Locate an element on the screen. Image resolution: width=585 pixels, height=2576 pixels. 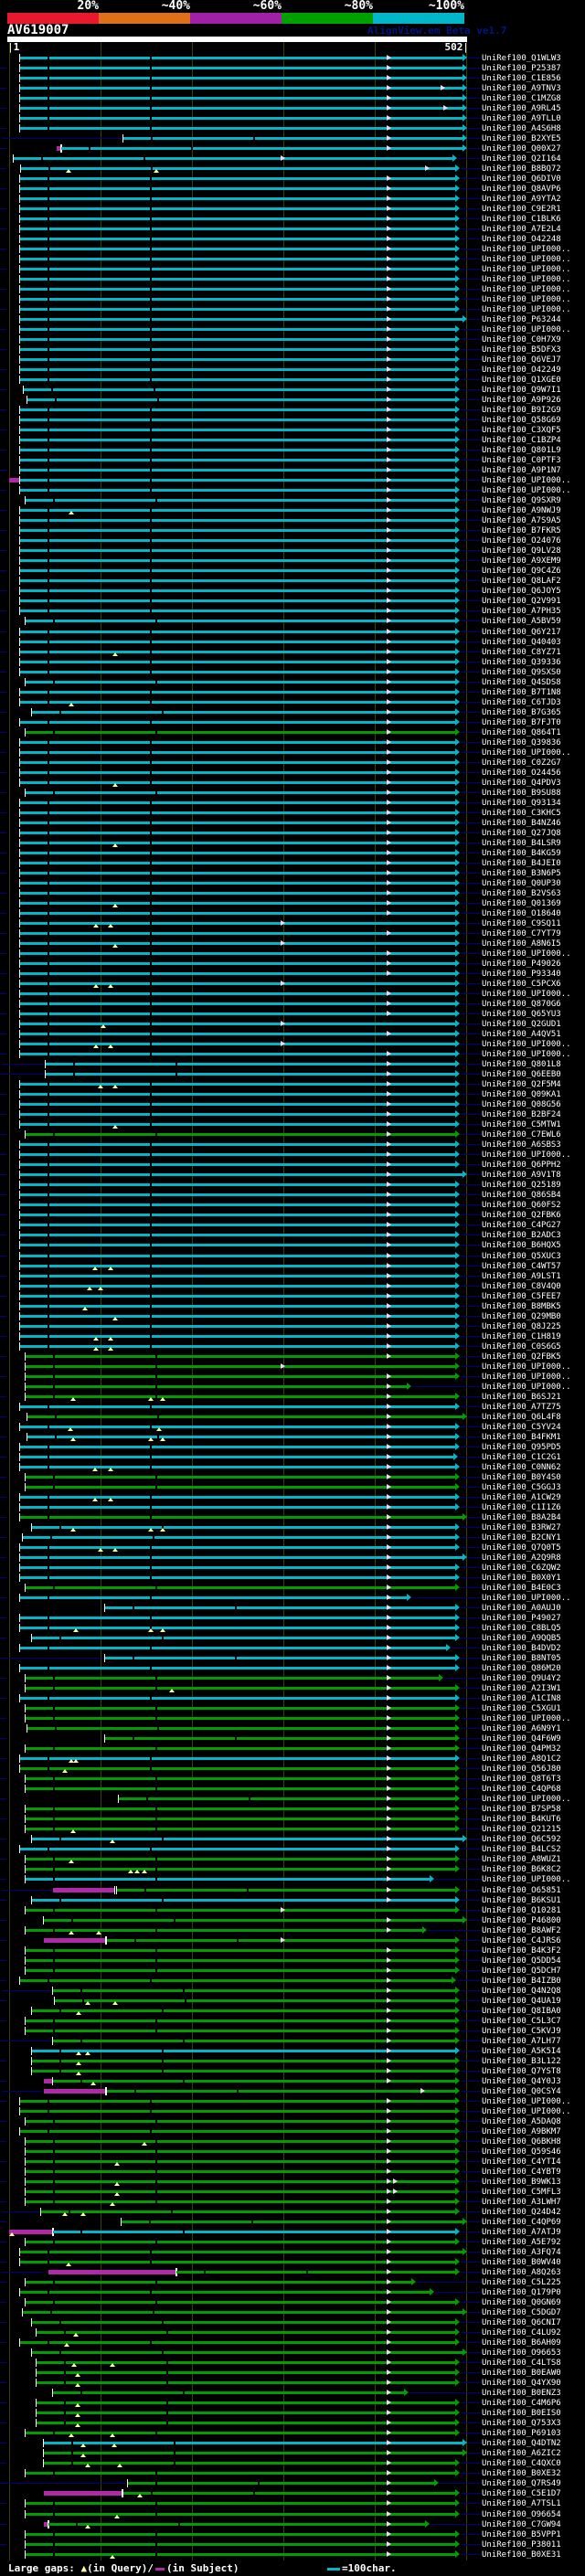
hit-label: UniRef100_B2ADC3 is located at coordinates (521, 1236).